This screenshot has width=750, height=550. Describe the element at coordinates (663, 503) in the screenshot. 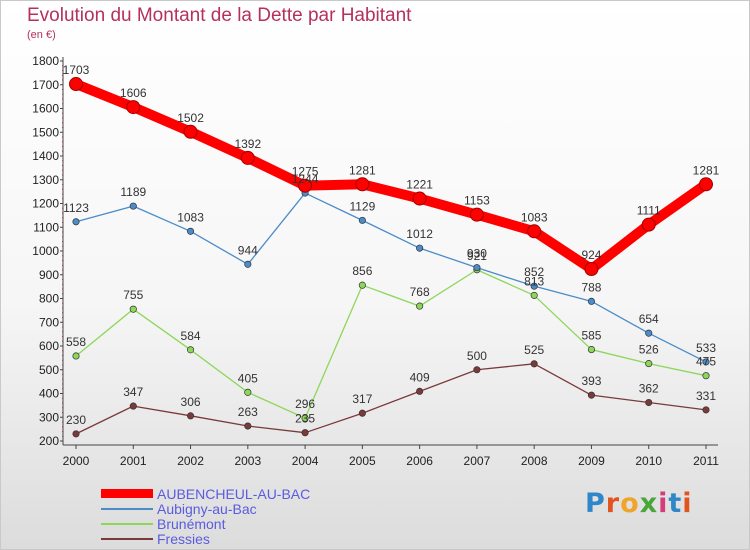

I see `logo-letter: i` at that location.